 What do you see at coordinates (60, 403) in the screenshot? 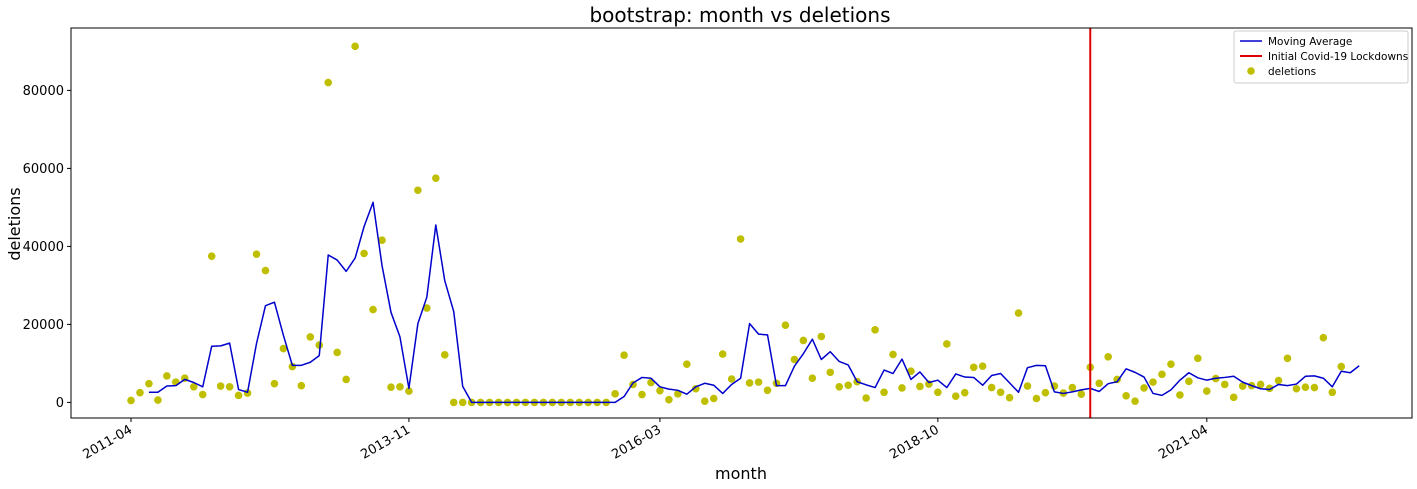
I see `y-tick-label: 0` at bounding box center [60, 403].